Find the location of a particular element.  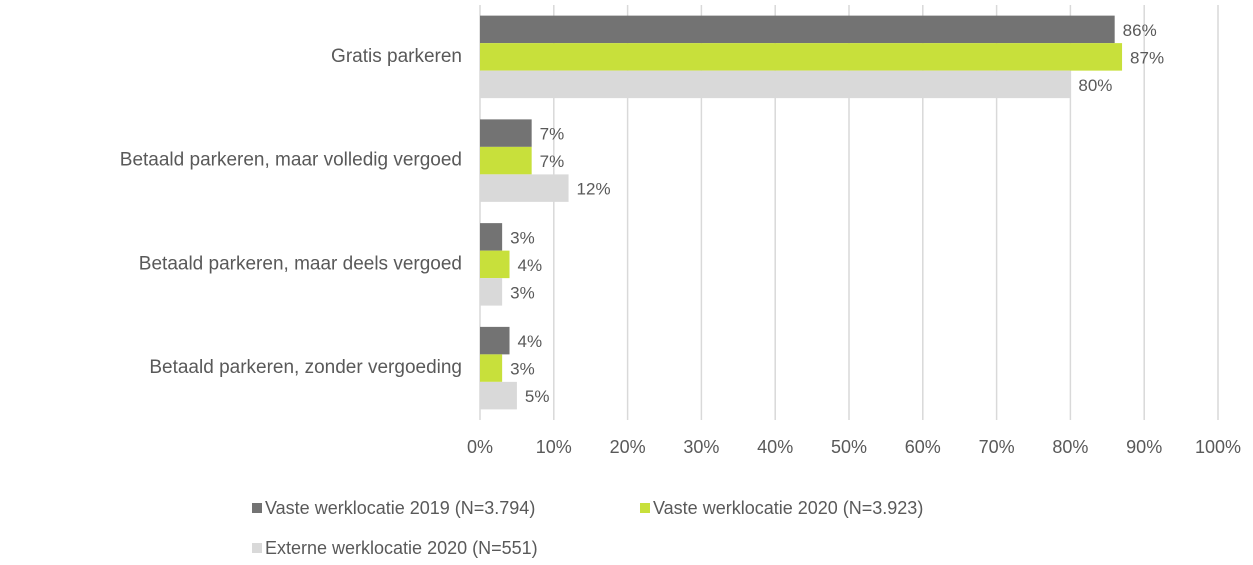

x-tick-label: 20% is located at coordinates (628, 447).